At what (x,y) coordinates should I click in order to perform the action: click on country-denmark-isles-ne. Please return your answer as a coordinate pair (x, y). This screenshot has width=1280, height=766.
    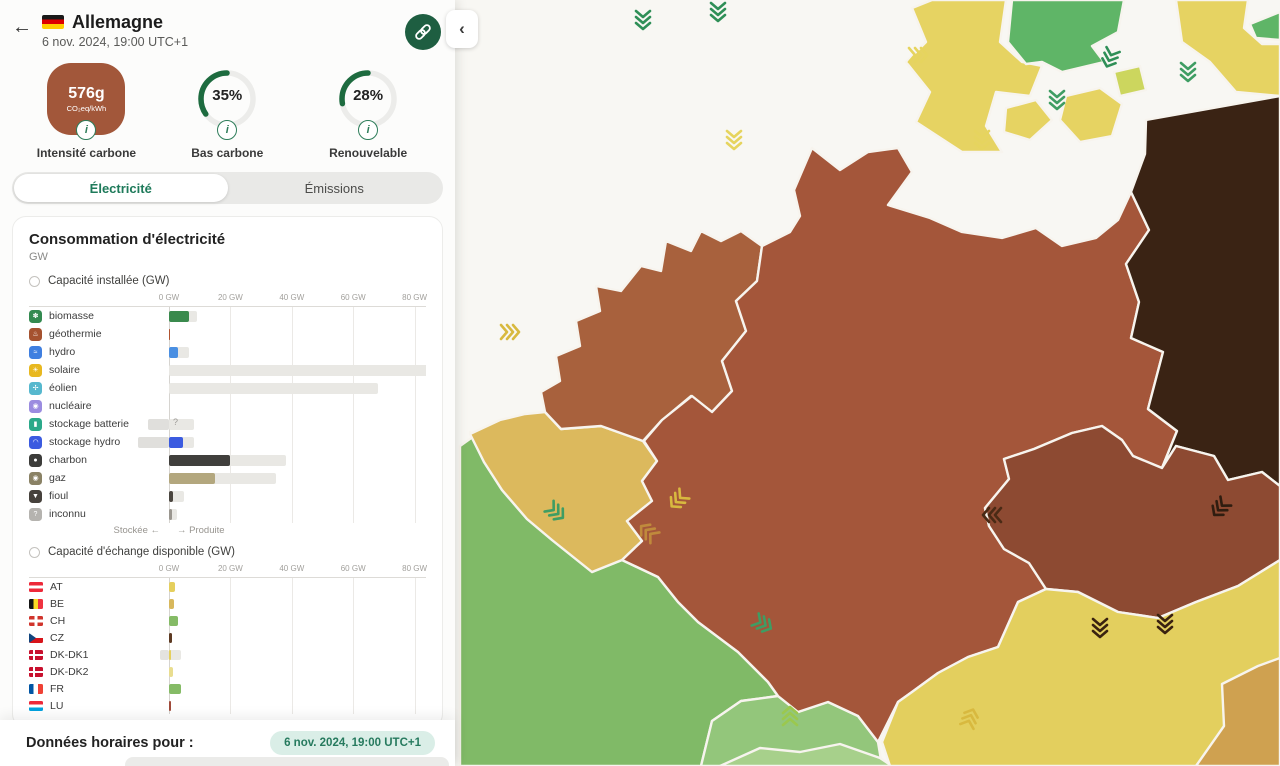
    Looking at the image, I should click on (1227, 49).